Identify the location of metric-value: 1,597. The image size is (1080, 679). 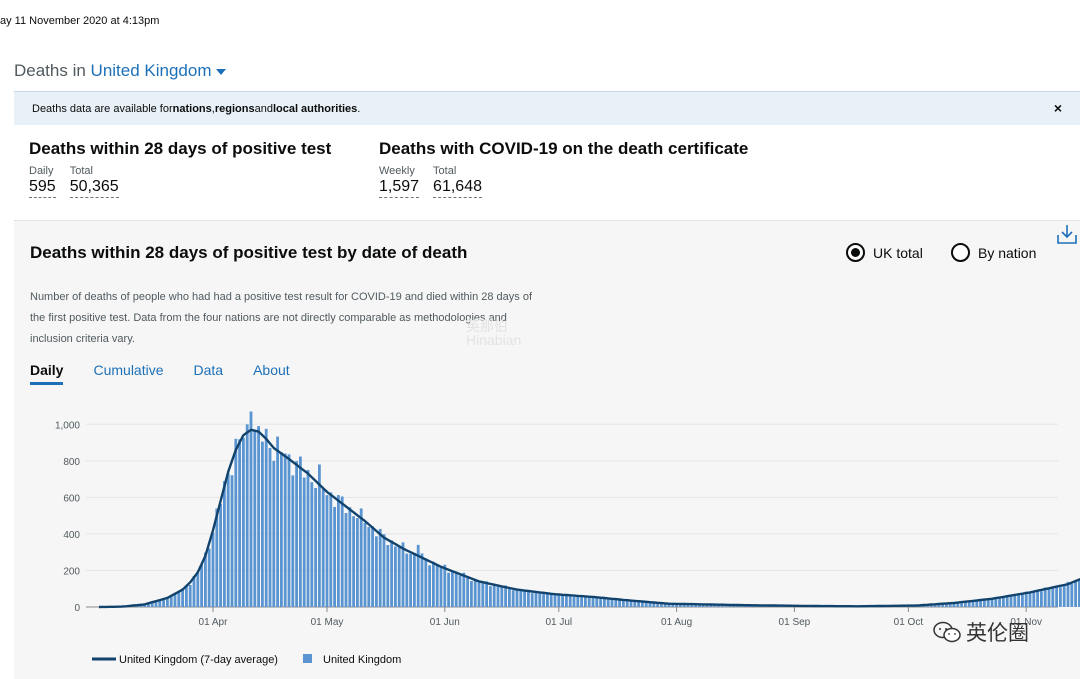
(399, 187).